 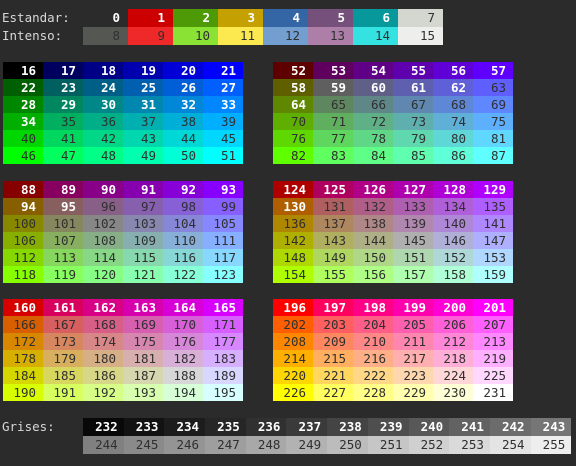 What do you see at coordinates (63, 257) in the screenshot?
I see `color-swatch-113: 113` at bounding box center [63, 257].